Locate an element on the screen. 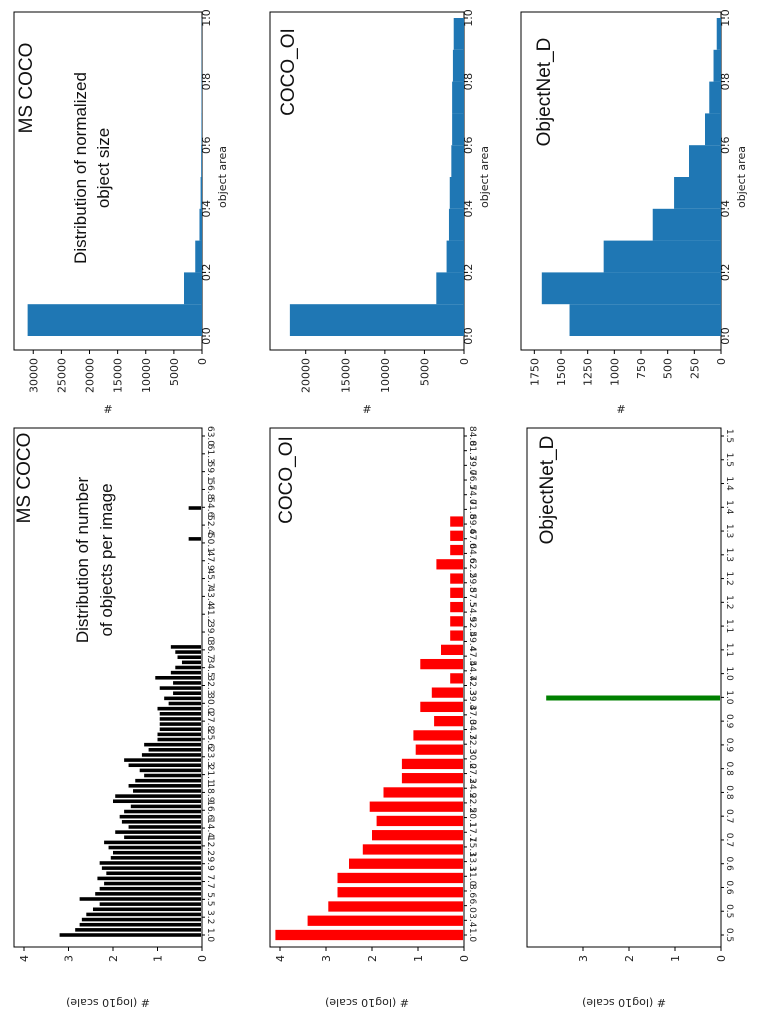  chart-title-4: COCO_OI is located at coordinates (288, 72).